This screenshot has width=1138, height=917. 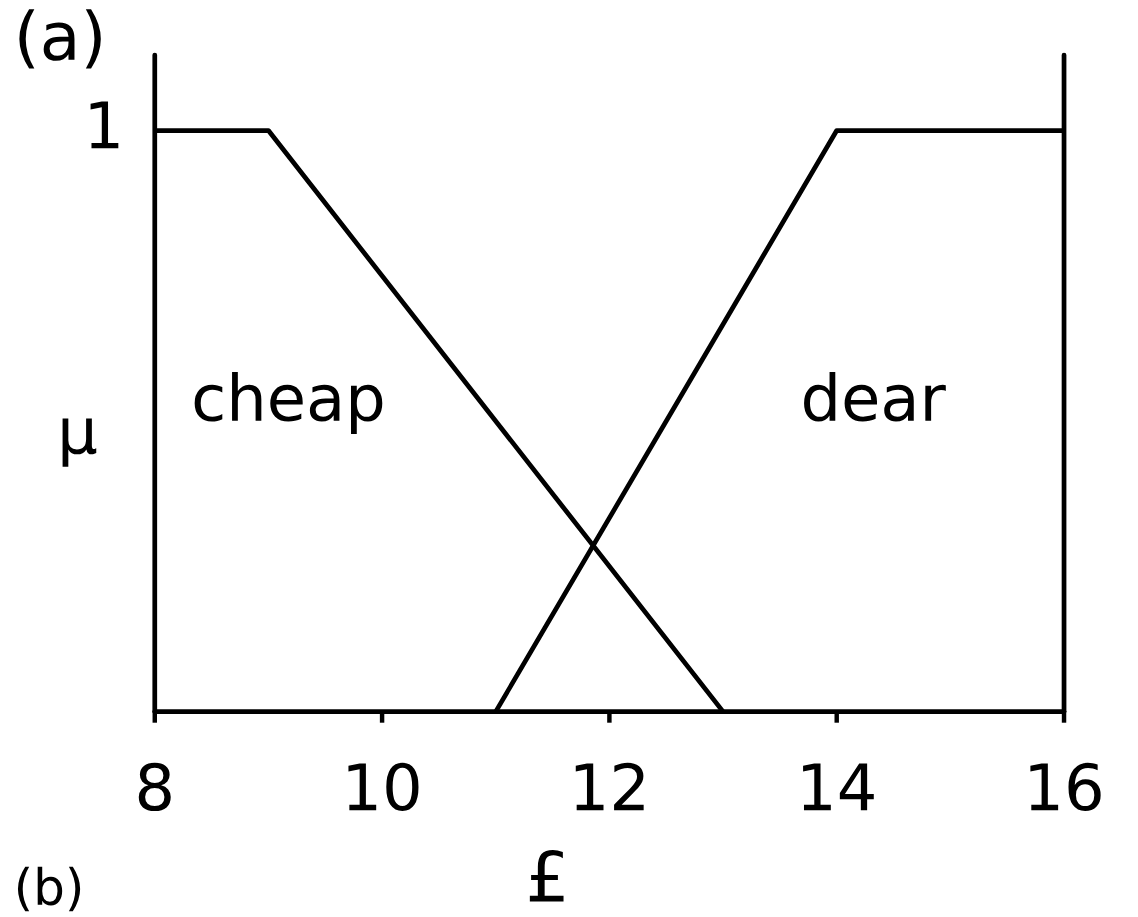 I want to click on chart-title: (a), so click(x=60, y=39).